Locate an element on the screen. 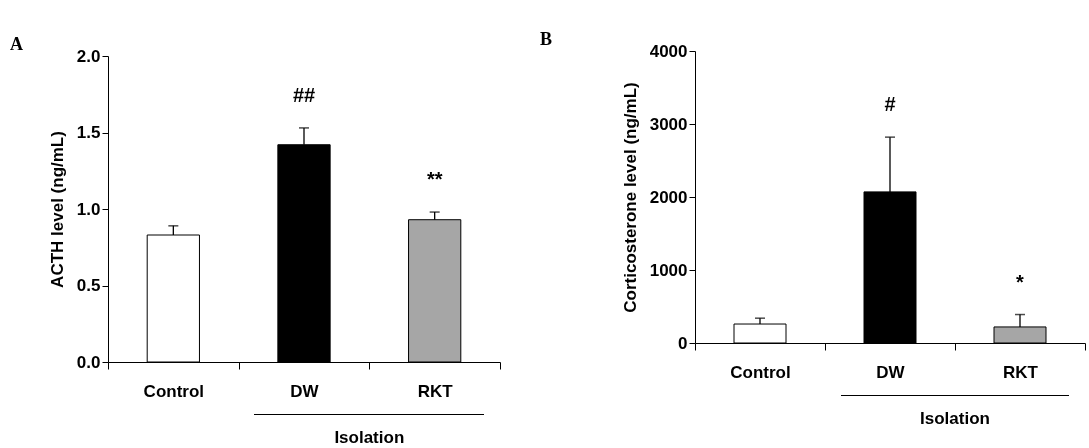  y-tick-label: 1.0 is located at coordinates (88, 209).